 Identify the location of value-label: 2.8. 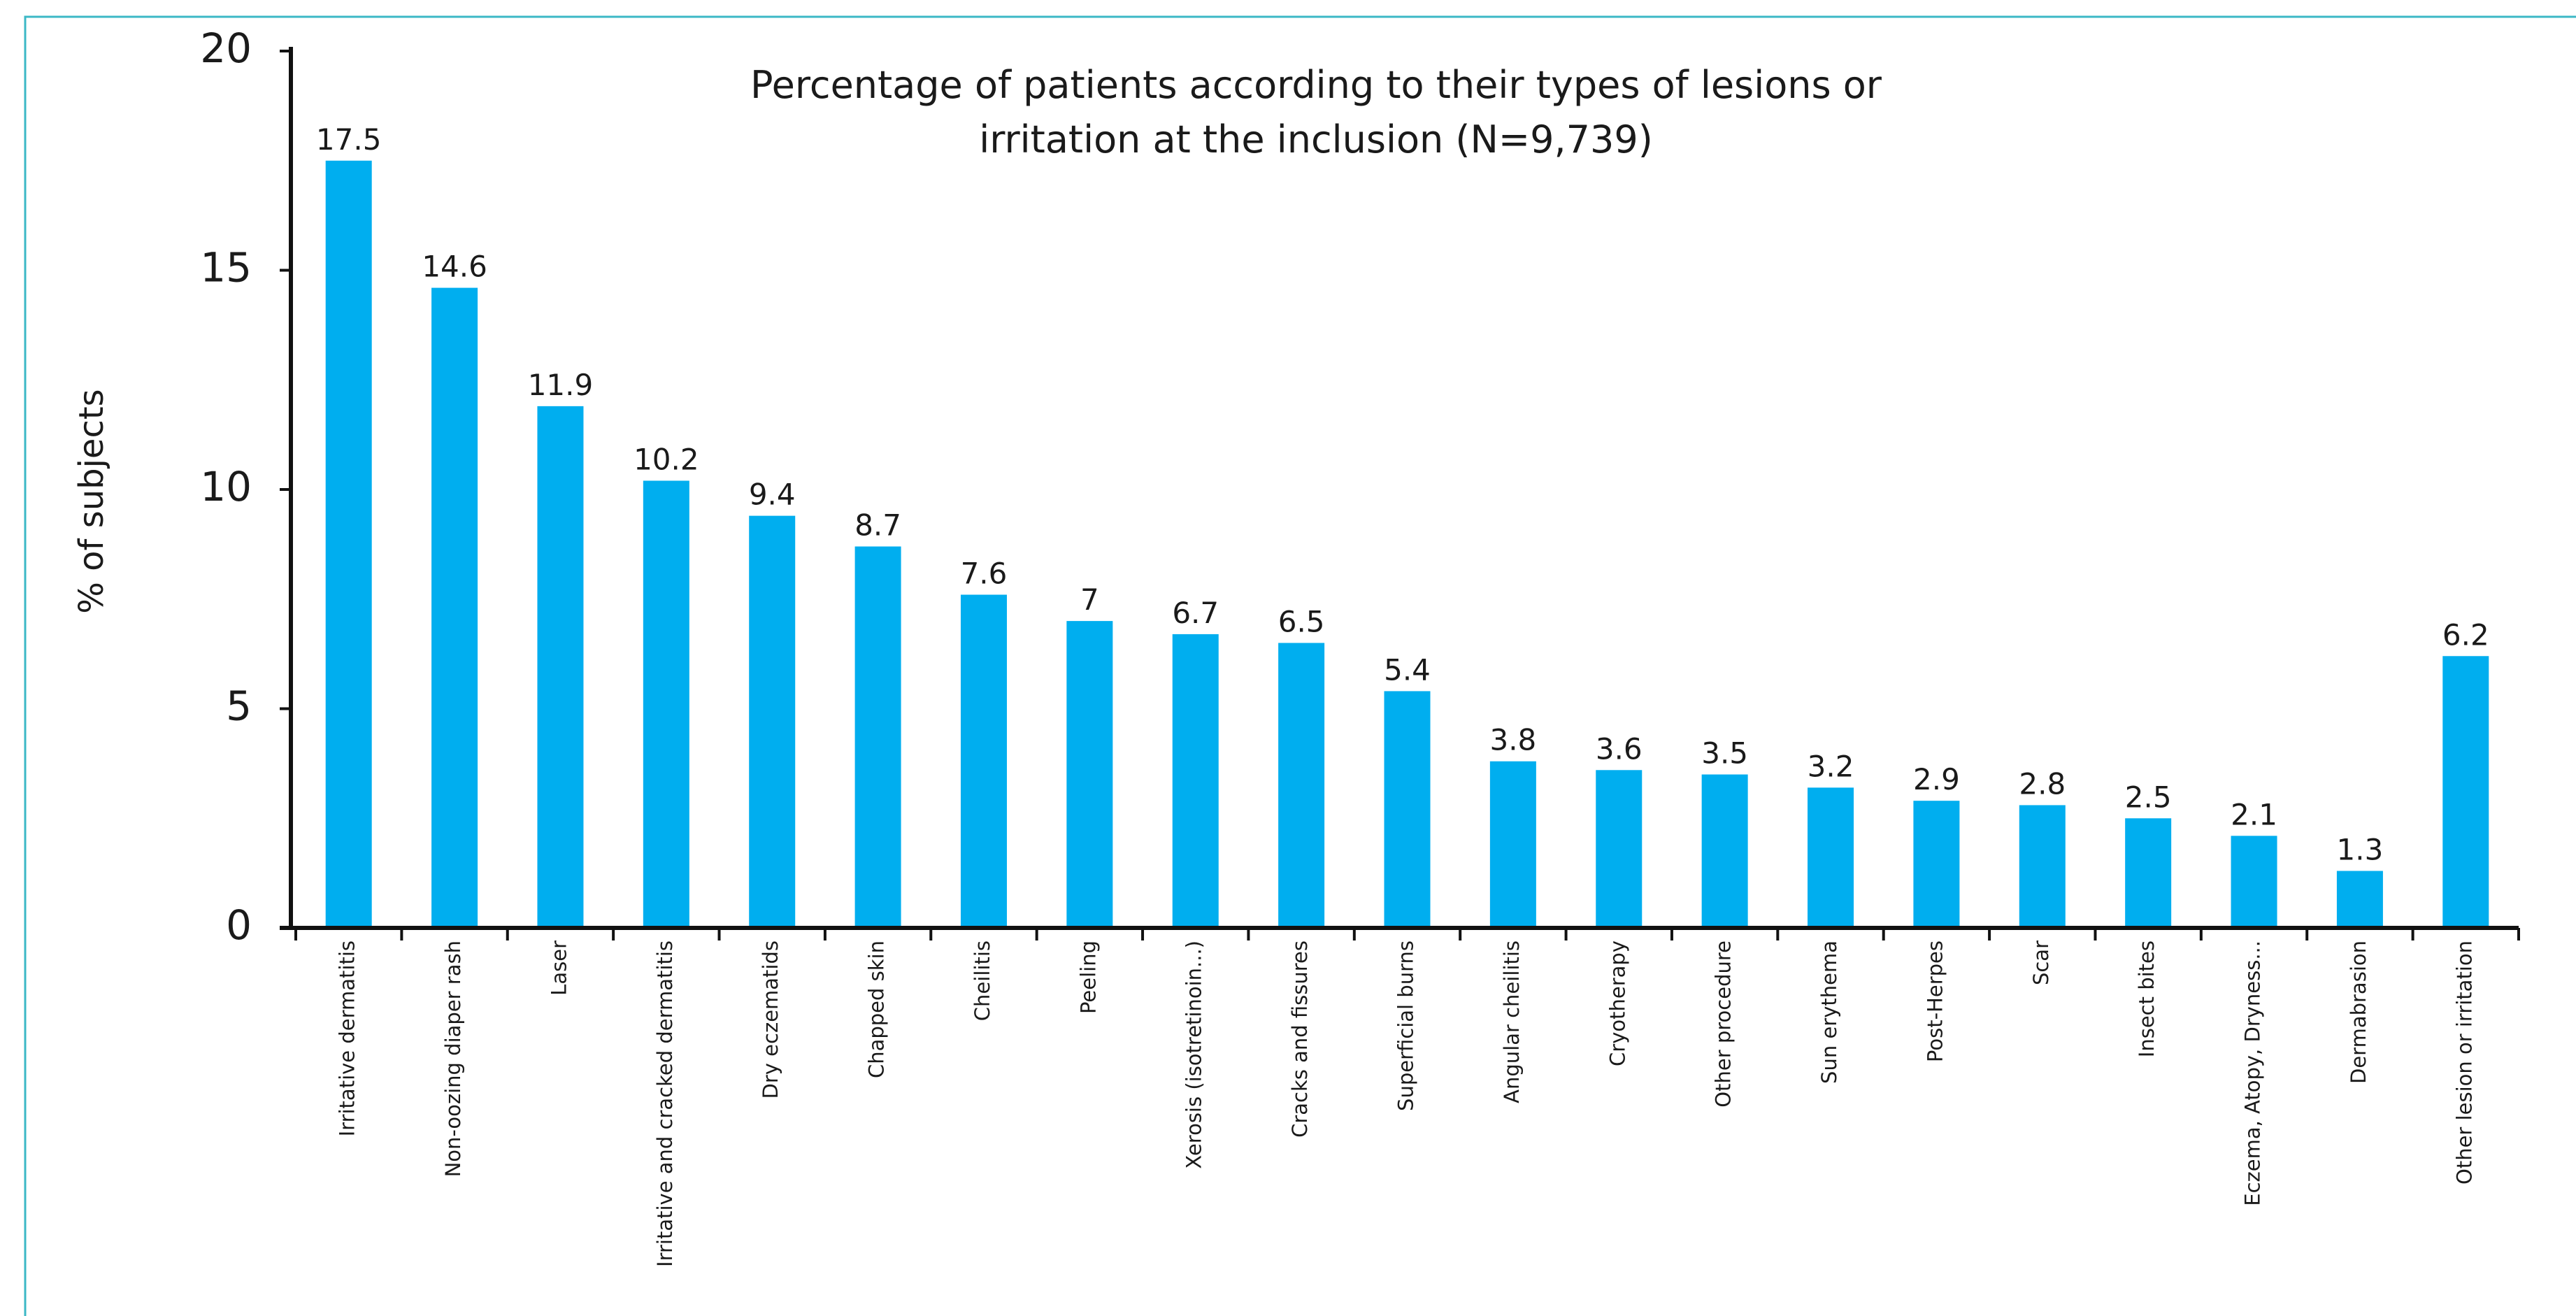
(2042, 784).